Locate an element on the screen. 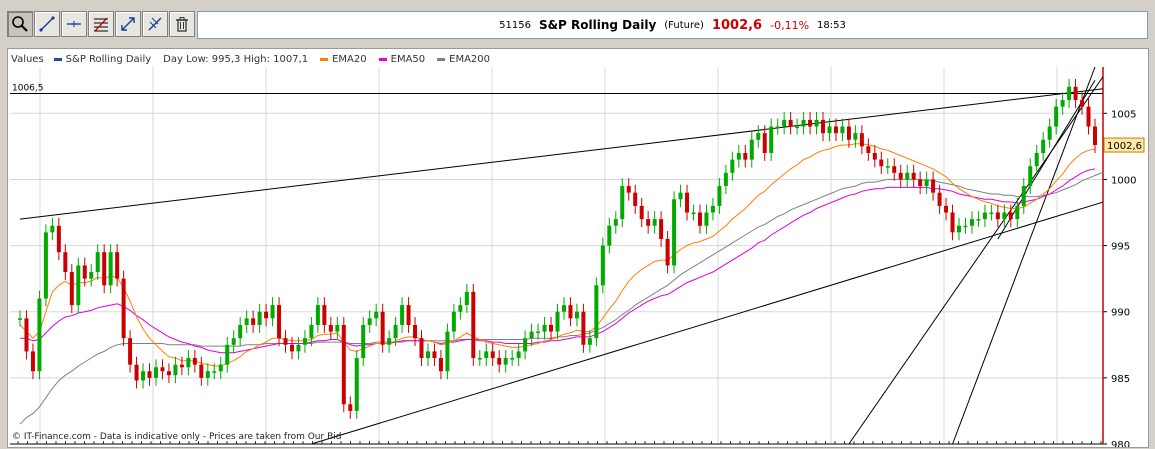 The width and height of the screenshot is (1155, 449). legend-day-range: Day Low: 995,3 High: 1007,1 is located at coordinates (235, 59).